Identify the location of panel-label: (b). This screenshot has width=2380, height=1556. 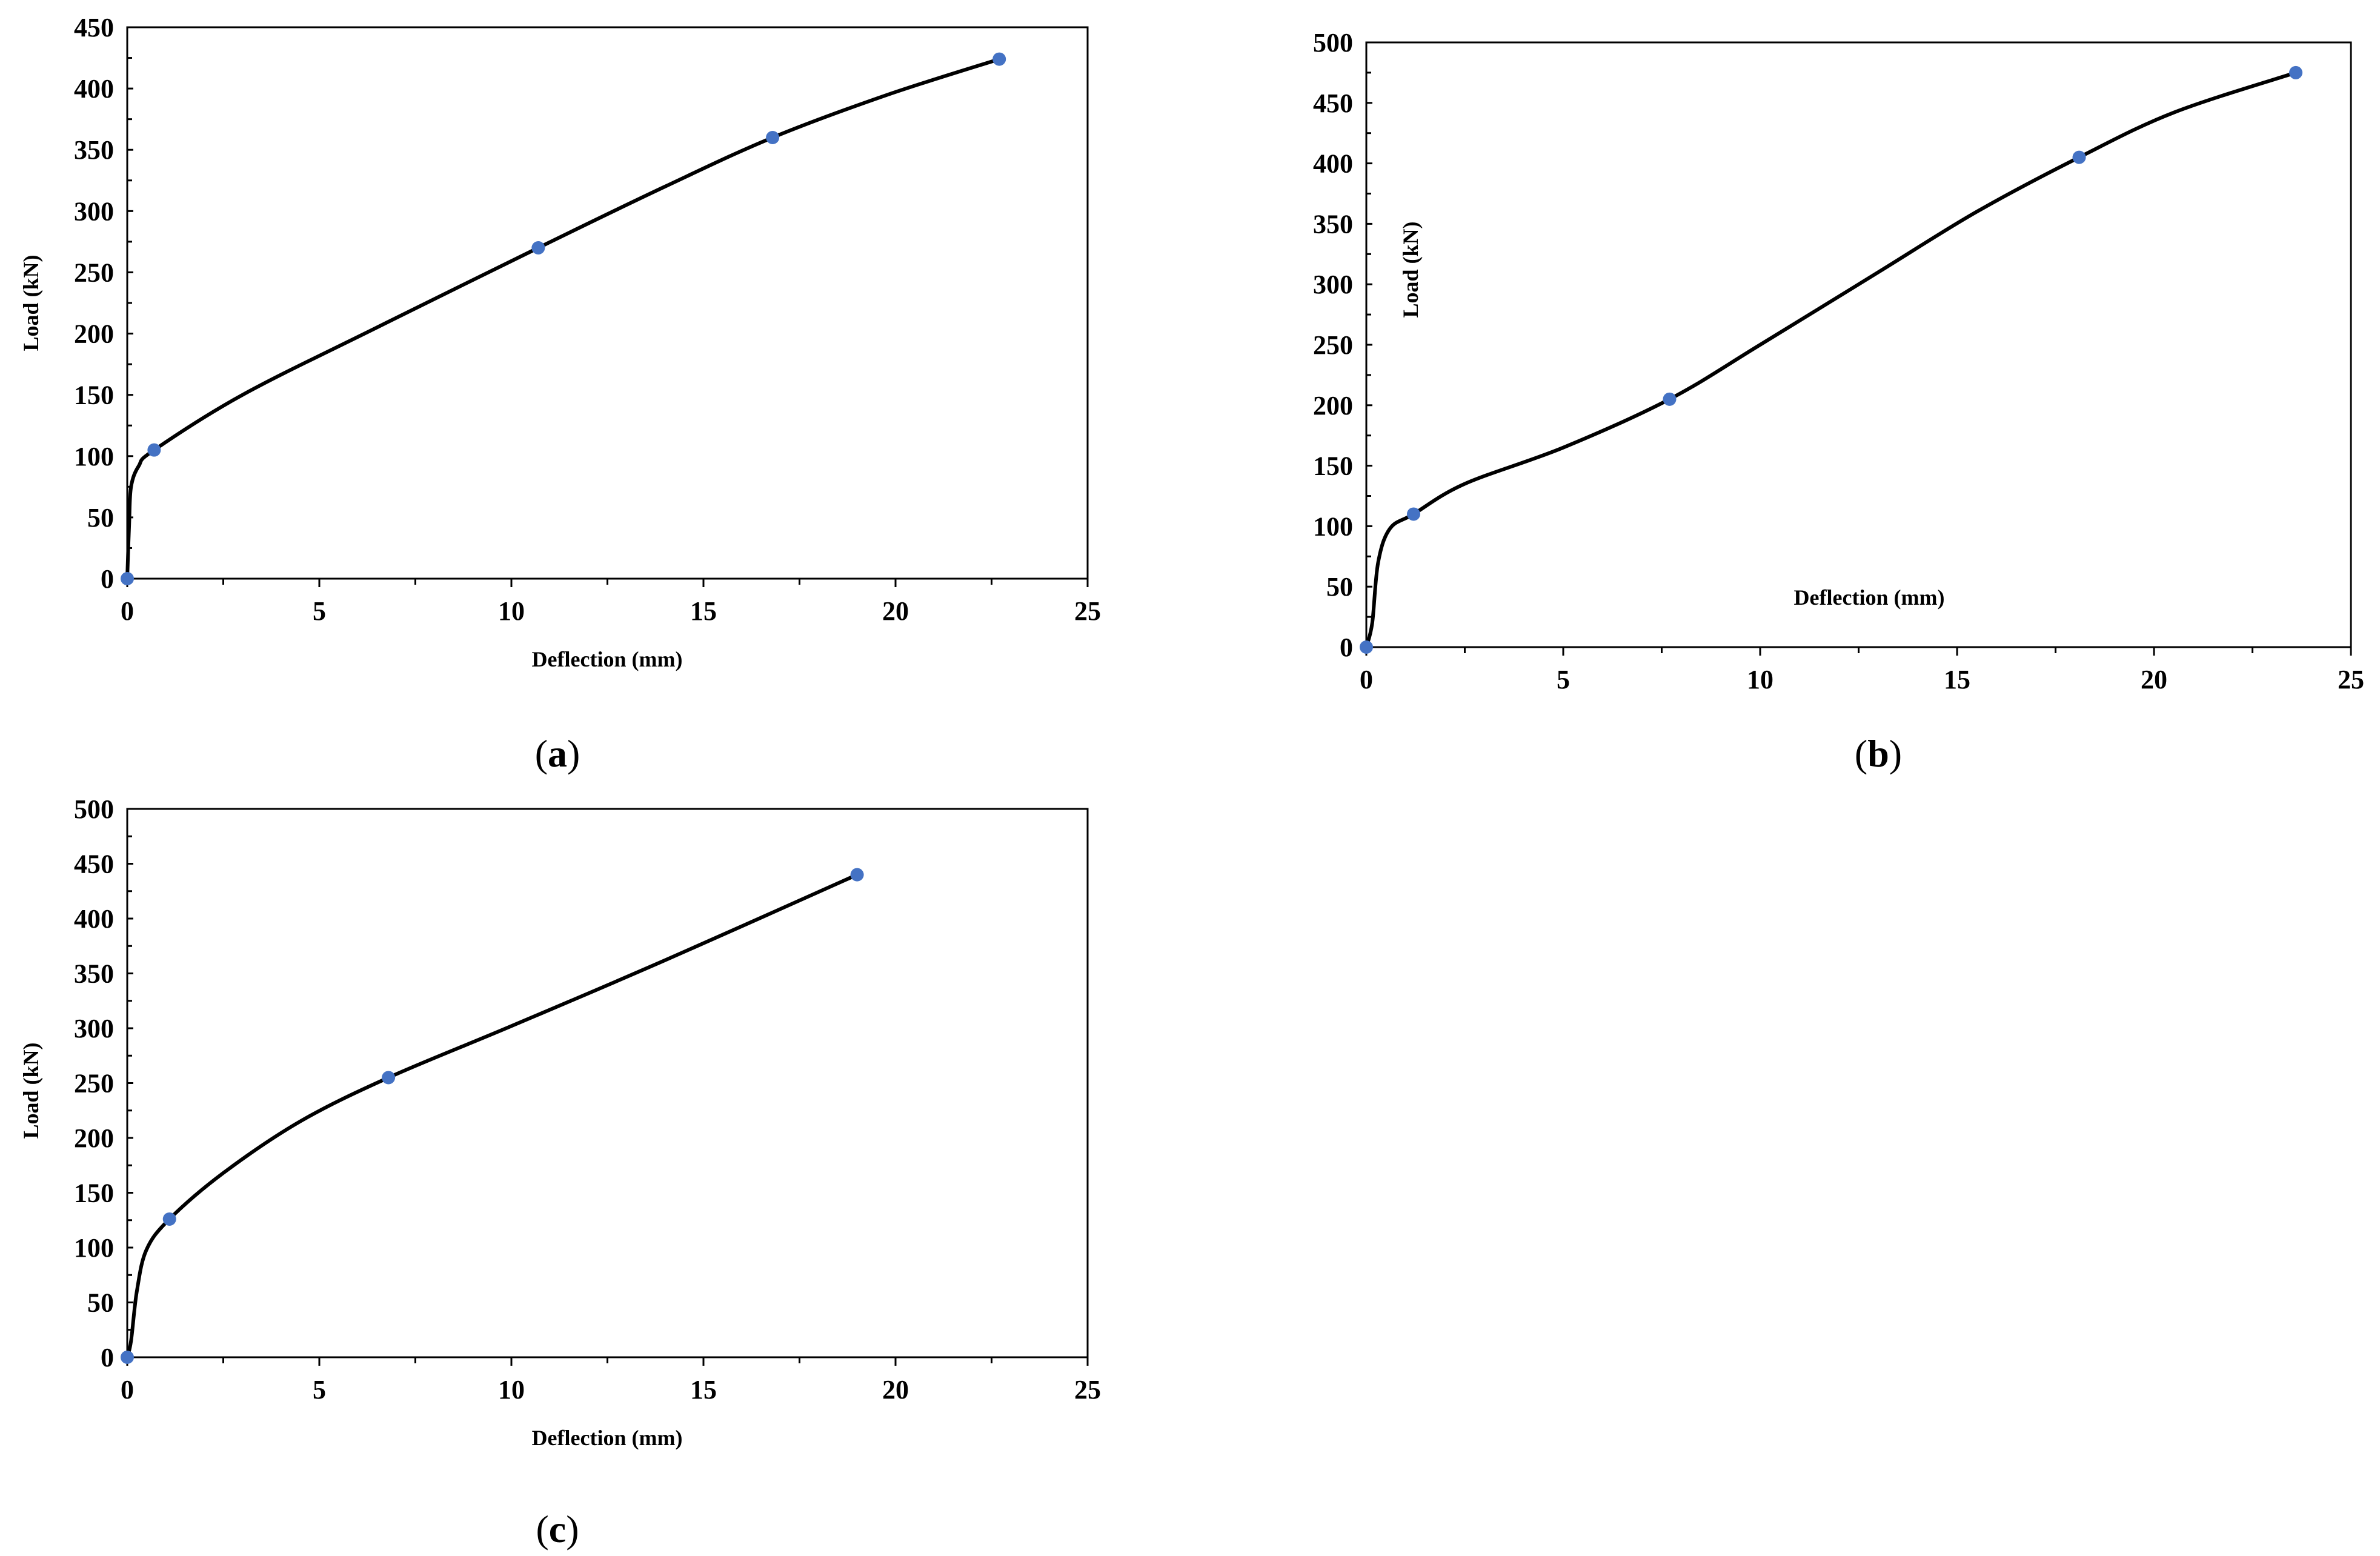
(1878, 754).